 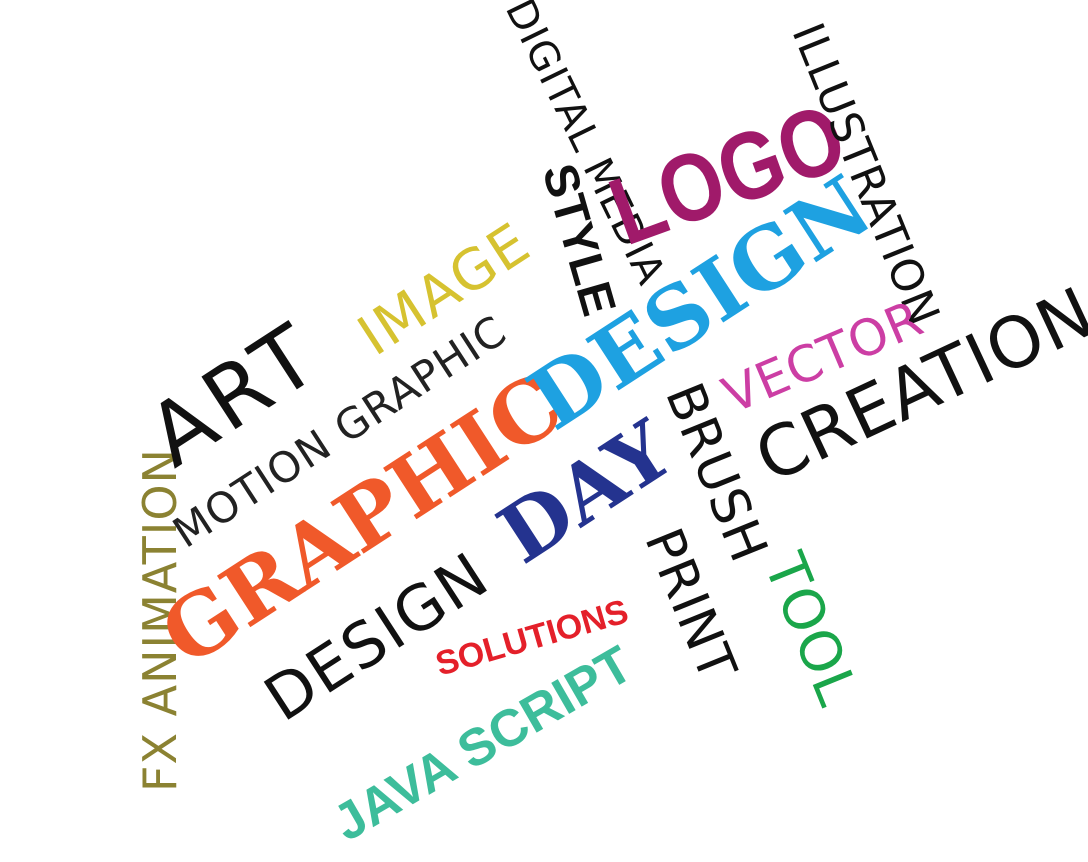 What do you see at coordinates (810, 630) in the screenshot?
I see `word-tool: TOOL` at bounding box center [810, 630].